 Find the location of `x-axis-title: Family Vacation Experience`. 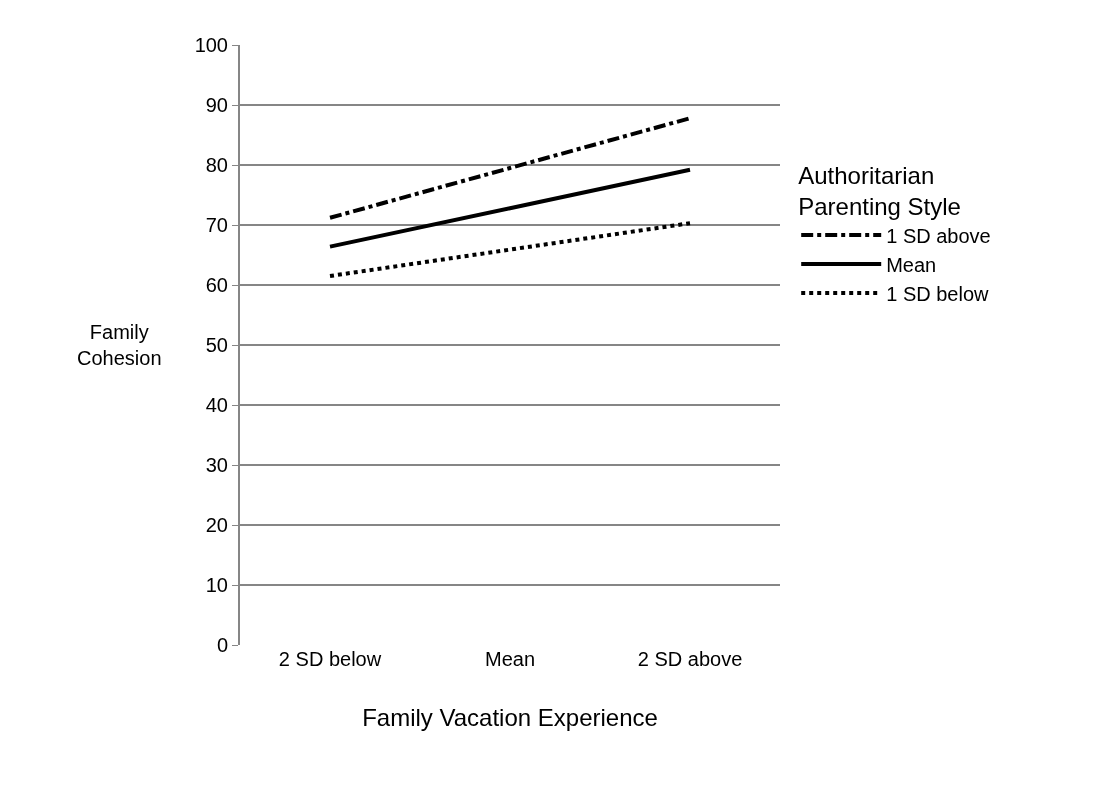

x-axis-title: Family Vacation Experience is located at coordinates (510, 718).